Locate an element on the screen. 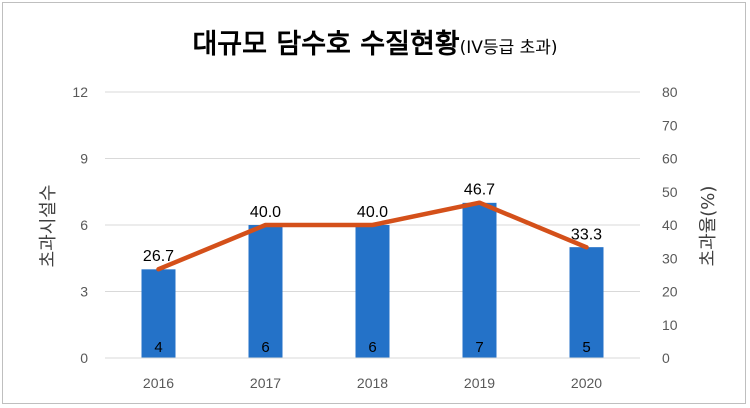 This screenshot has height=408, width=750. bar-value-label: 5 is located at coordinates (586, 347).